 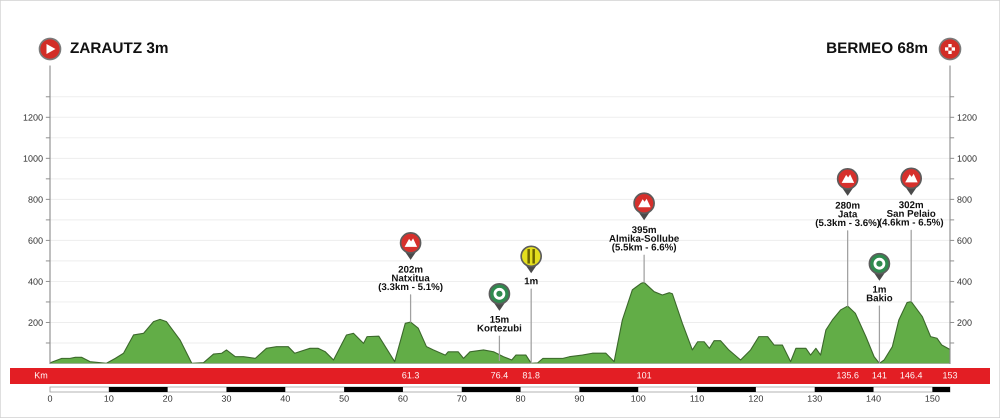 What do you see at coordinates (410, 375) in the screenshot?
I see `x2-tick-label: 61.3` at bounding box center [410, 375].